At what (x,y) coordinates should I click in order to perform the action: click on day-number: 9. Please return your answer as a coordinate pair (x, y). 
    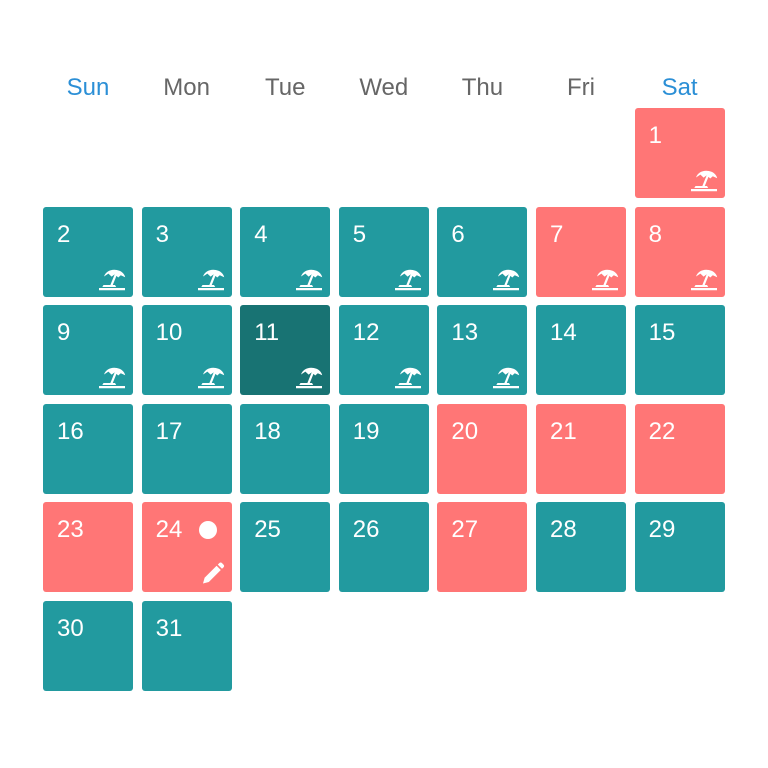
    Looking at the image, I should click on (64, 333).